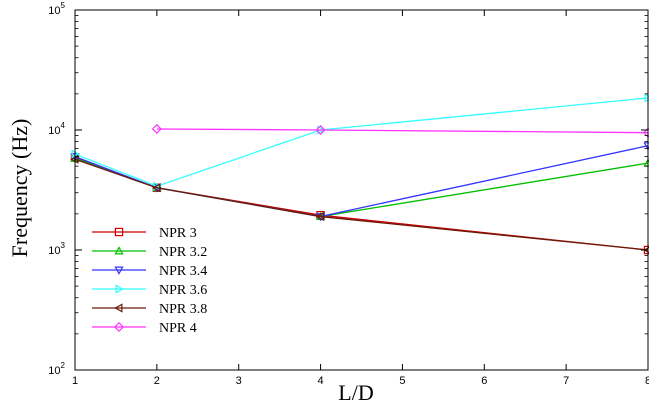 Image resolution: width=649 pixels, height=406 pixels. I want to click on legend-label: NPR 3.8, so click(183, 309).